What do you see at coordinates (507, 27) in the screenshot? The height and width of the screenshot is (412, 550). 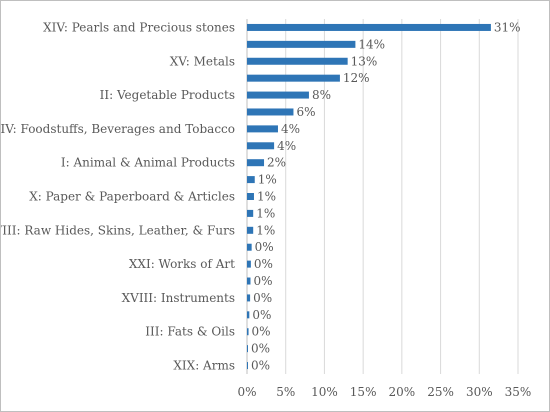 I see `data-label-0: 31%` at bounding box center [507, 27].